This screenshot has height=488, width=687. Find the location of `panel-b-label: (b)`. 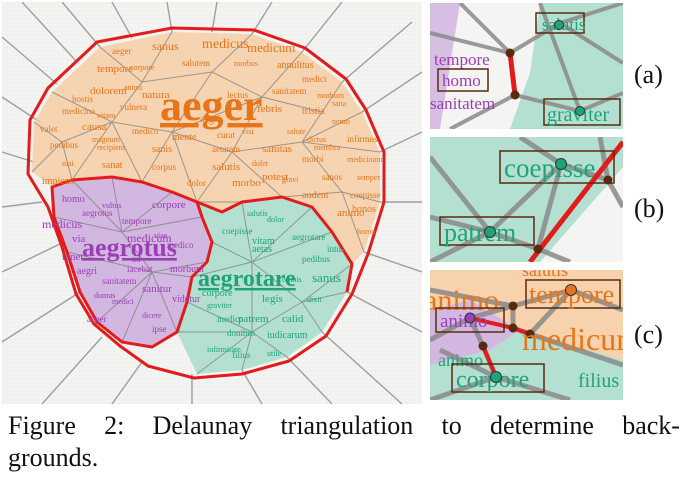

panel-b-label: (b) is located at coordinates (649, 208).